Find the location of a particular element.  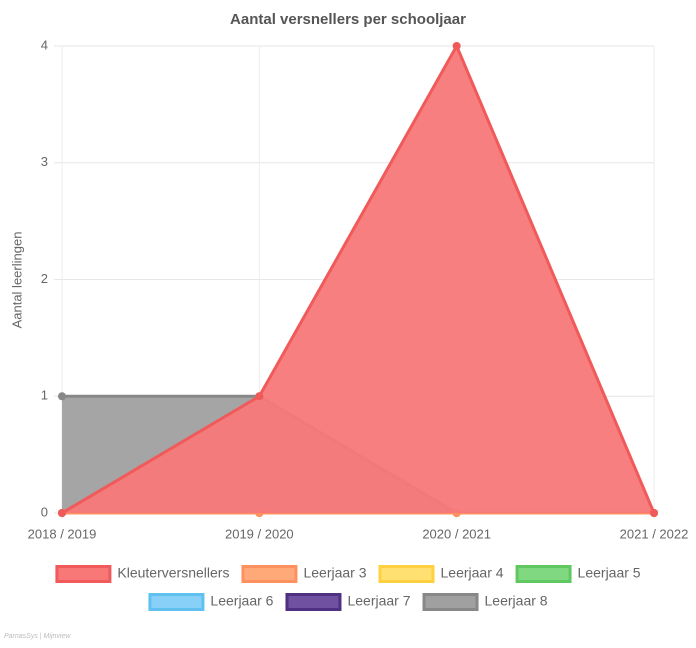

y-tick-label: 2 is located at coordinates (44, 278).